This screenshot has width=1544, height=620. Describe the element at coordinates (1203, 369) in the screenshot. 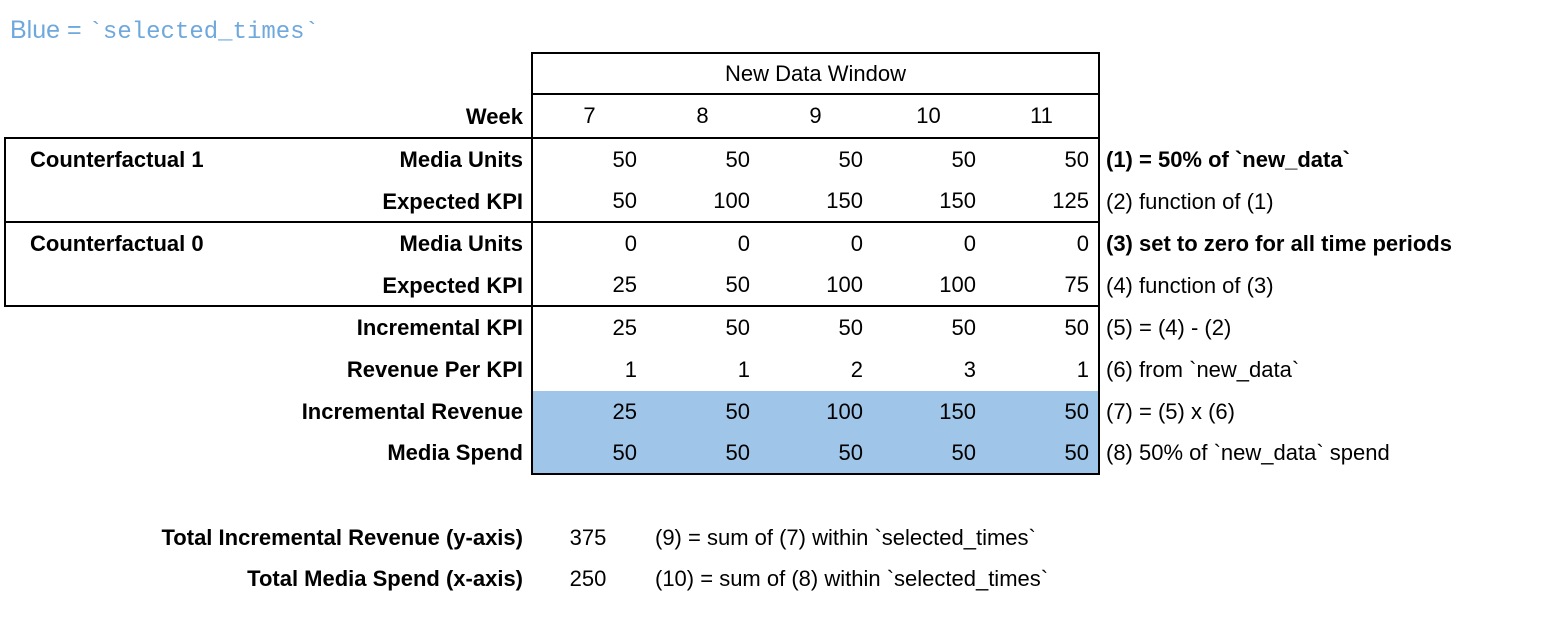

I see `note-6: (6) from `new_data`` at that location.